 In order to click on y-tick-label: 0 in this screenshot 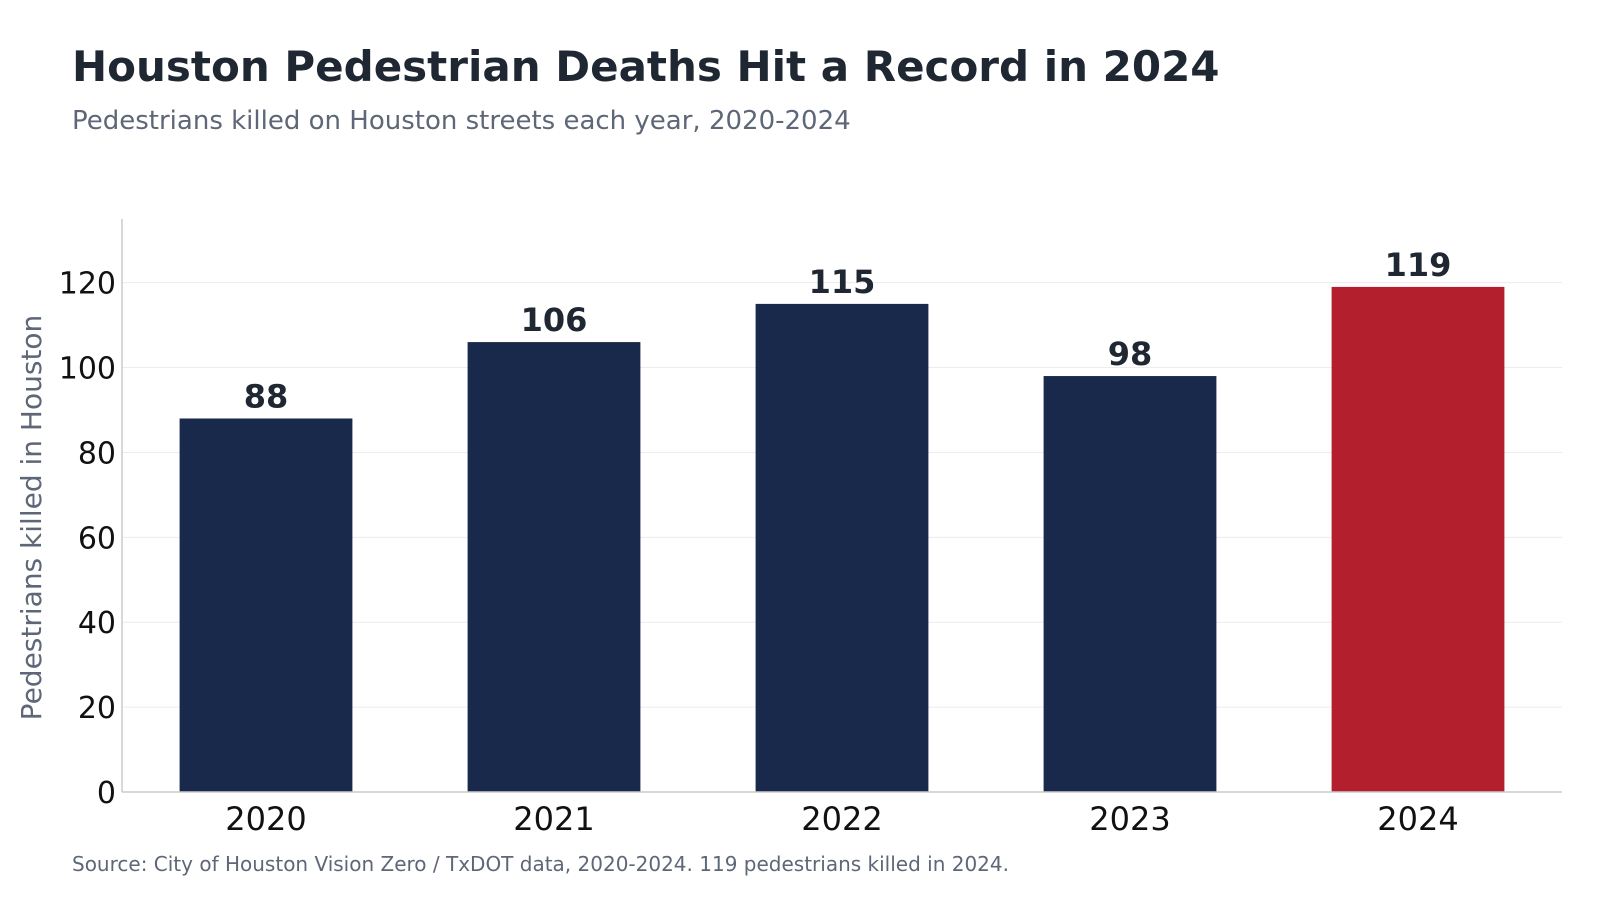, I will do `click(106, 793)`.